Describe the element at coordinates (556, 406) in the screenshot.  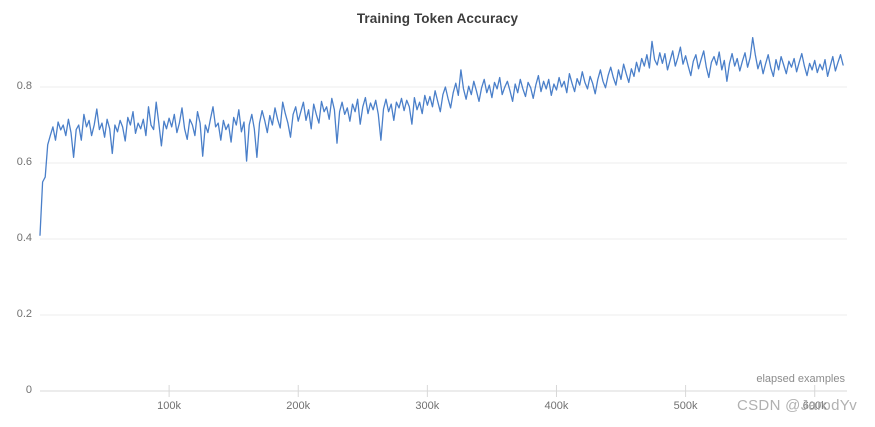
I see `x-tick-label: 400k` at that location.